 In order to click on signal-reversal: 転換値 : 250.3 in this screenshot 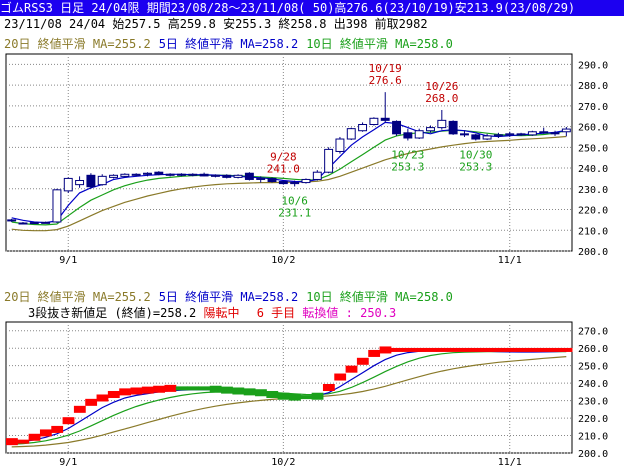, I will do `click(349, 313)`.